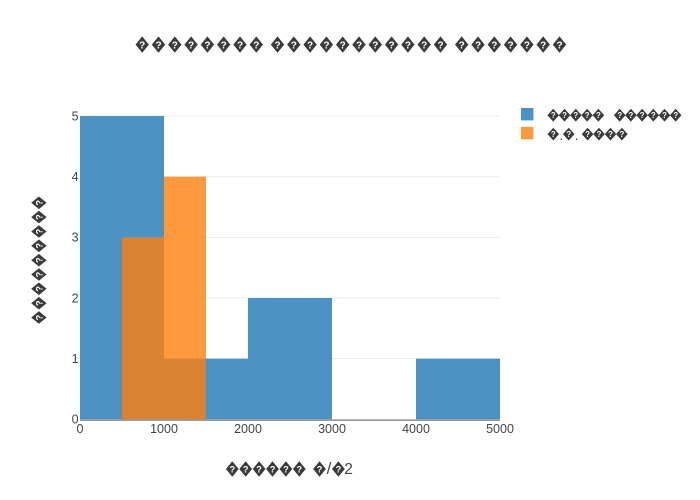 Image resolution: width=700 pixels, height=500 pixels. I want to click on svg-text: 1000, so click(164, 429).